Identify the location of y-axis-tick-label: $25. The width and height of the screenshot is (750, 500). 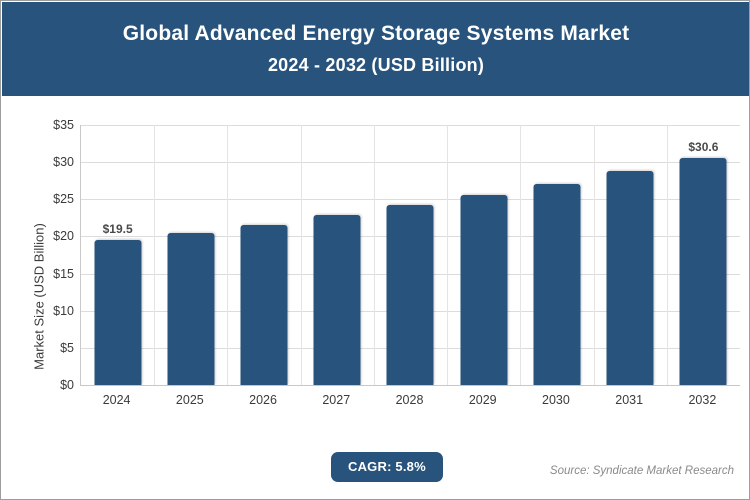
(63, 199).